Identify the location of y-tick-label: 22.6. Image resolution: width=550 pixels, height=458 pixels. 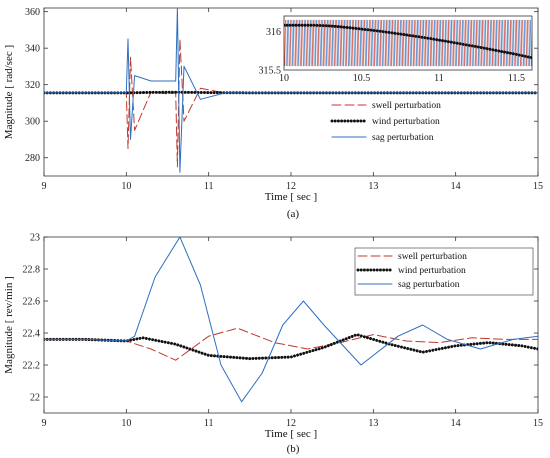
(32, 302).